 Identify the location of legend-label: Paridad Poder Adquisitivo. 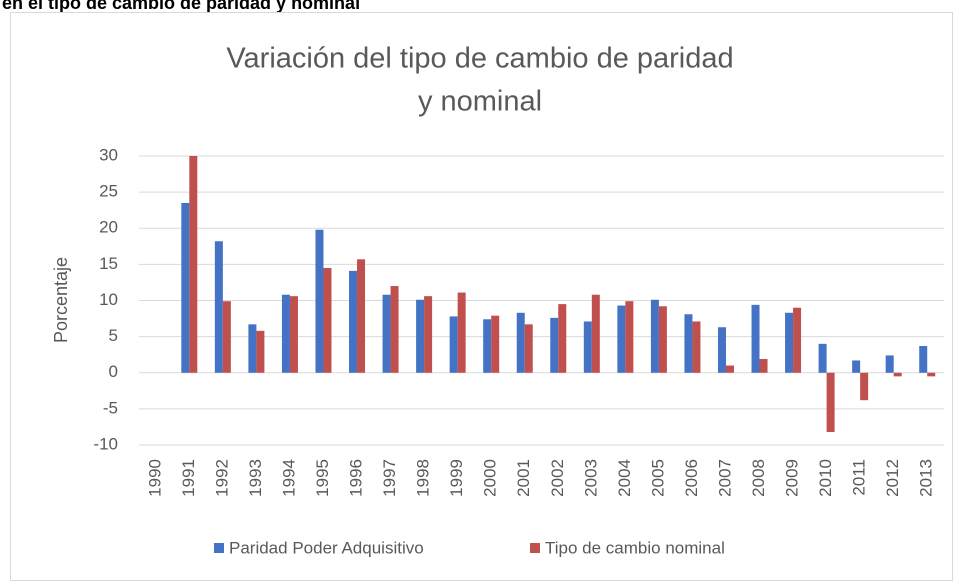
(326, 547).